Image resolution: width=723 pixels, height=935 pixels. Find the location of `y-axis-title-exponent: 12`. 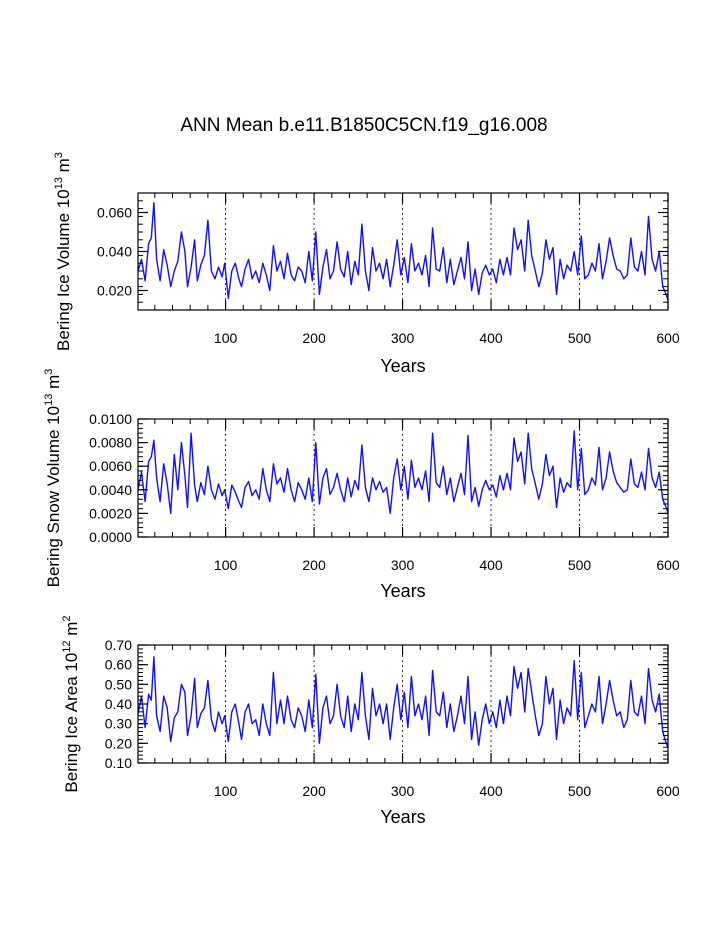

y-axis-title-exponent: 12 is located at coordinates (67, 646).